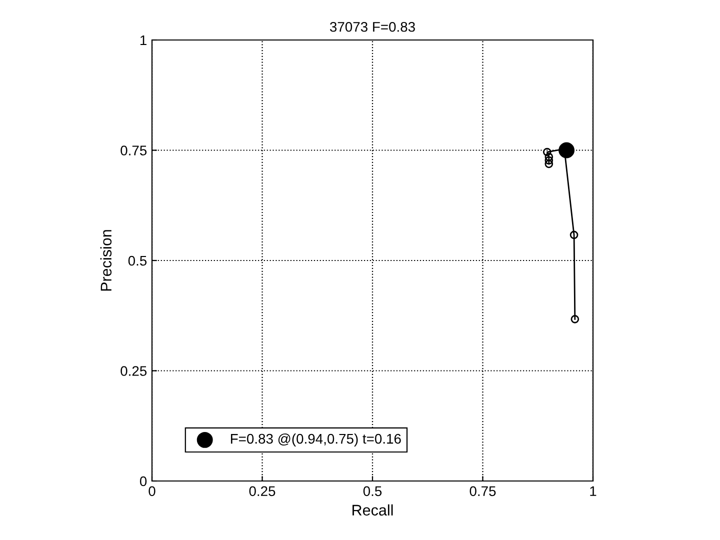 This screenshot has height=540, width=720. I want to click on x-tick-label: 1, so click(593, 491).